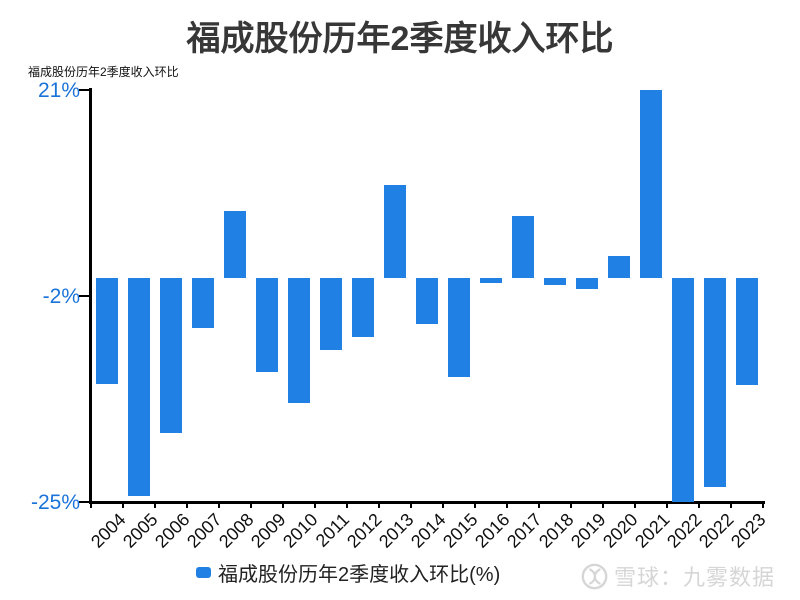 This screenshot has height=600, width=800. What do you see at coordinates (428, 530) in the screenshot?
I see `x-tick-label-2014: 2014` at bounding box center [428, 530].